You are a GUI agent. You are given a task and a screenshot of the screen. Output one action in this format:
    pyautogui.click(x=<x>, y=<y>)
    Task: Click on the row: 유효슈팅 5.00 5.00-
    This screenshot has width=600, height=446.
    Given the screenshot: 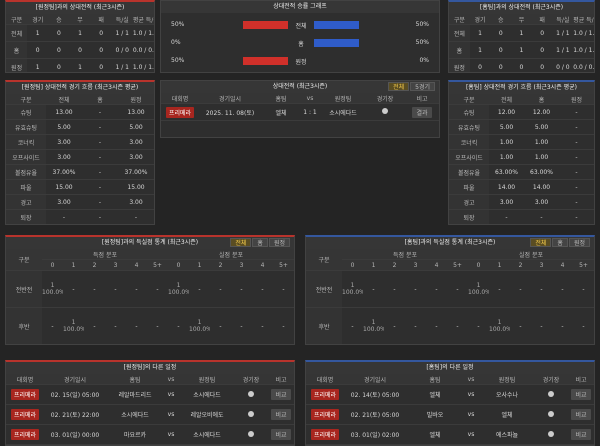 What is the action you would take?
    pyautogui.click(x=521, y=127)
    